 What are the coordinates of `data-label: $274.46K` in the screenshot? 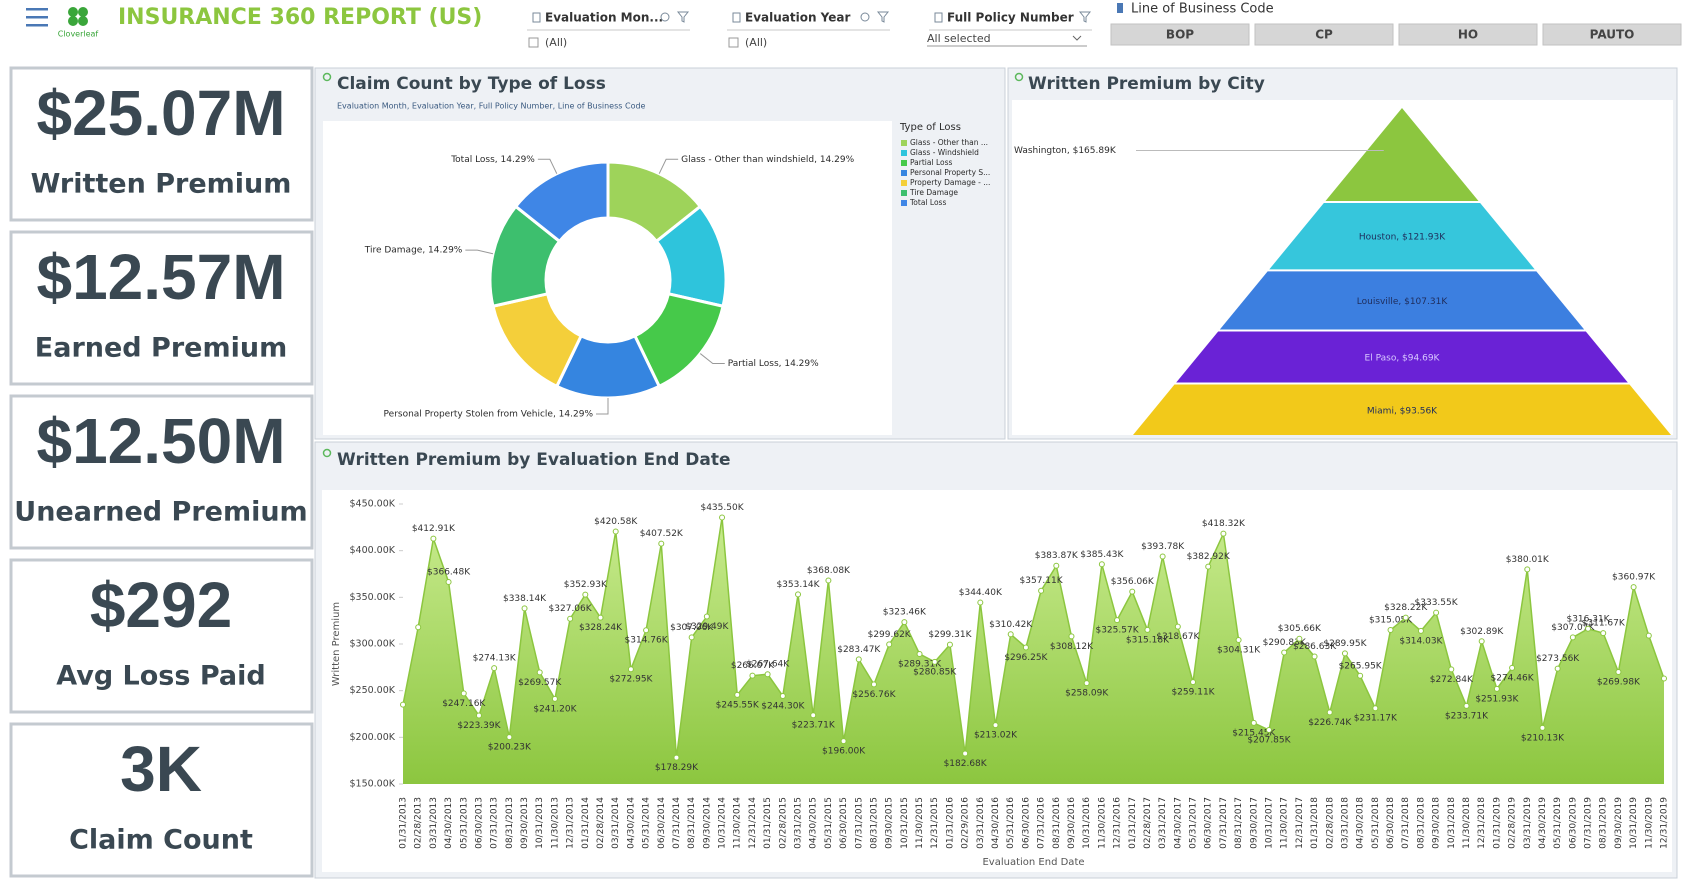 It's located at (1513, 678).